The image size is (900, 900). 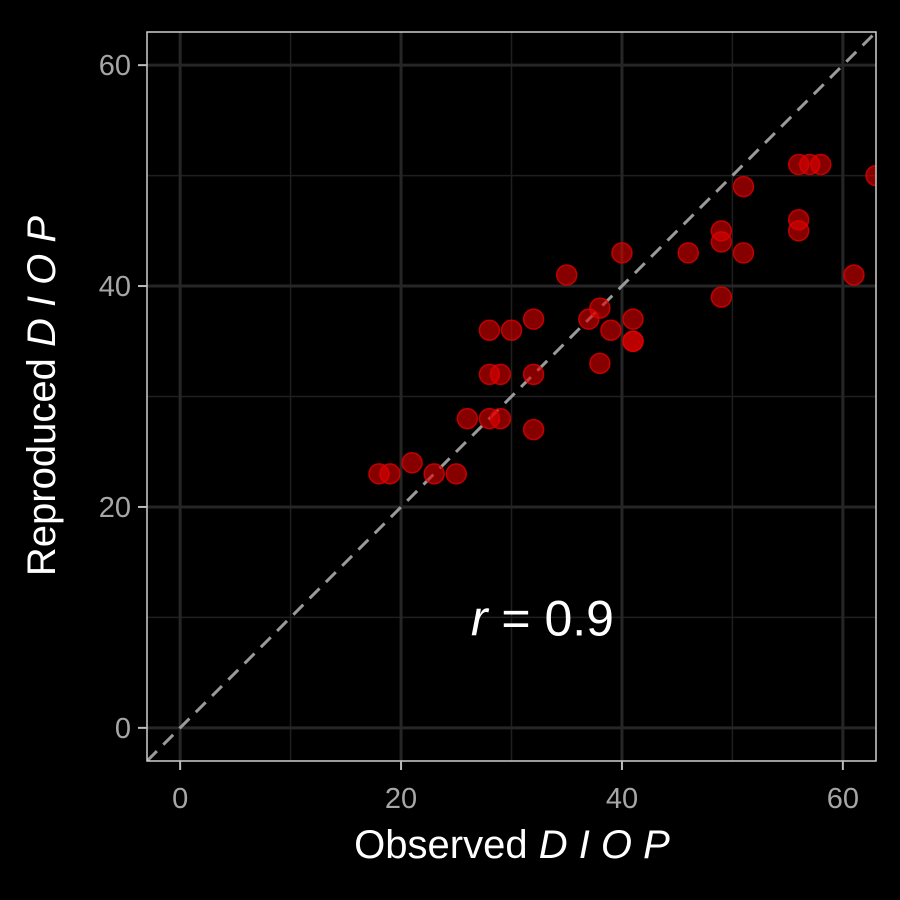 I want to click on annotation-var: r, so click(x=480, y=618).